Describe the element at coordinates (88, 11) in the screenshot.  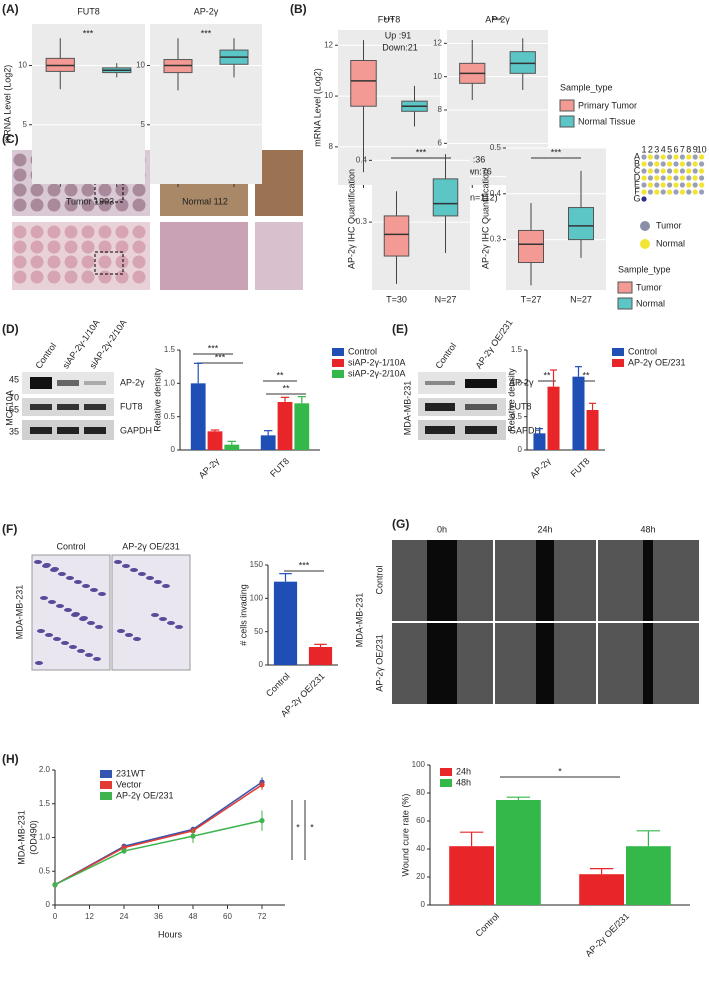
I see `facet-title: FUT8` at that location.